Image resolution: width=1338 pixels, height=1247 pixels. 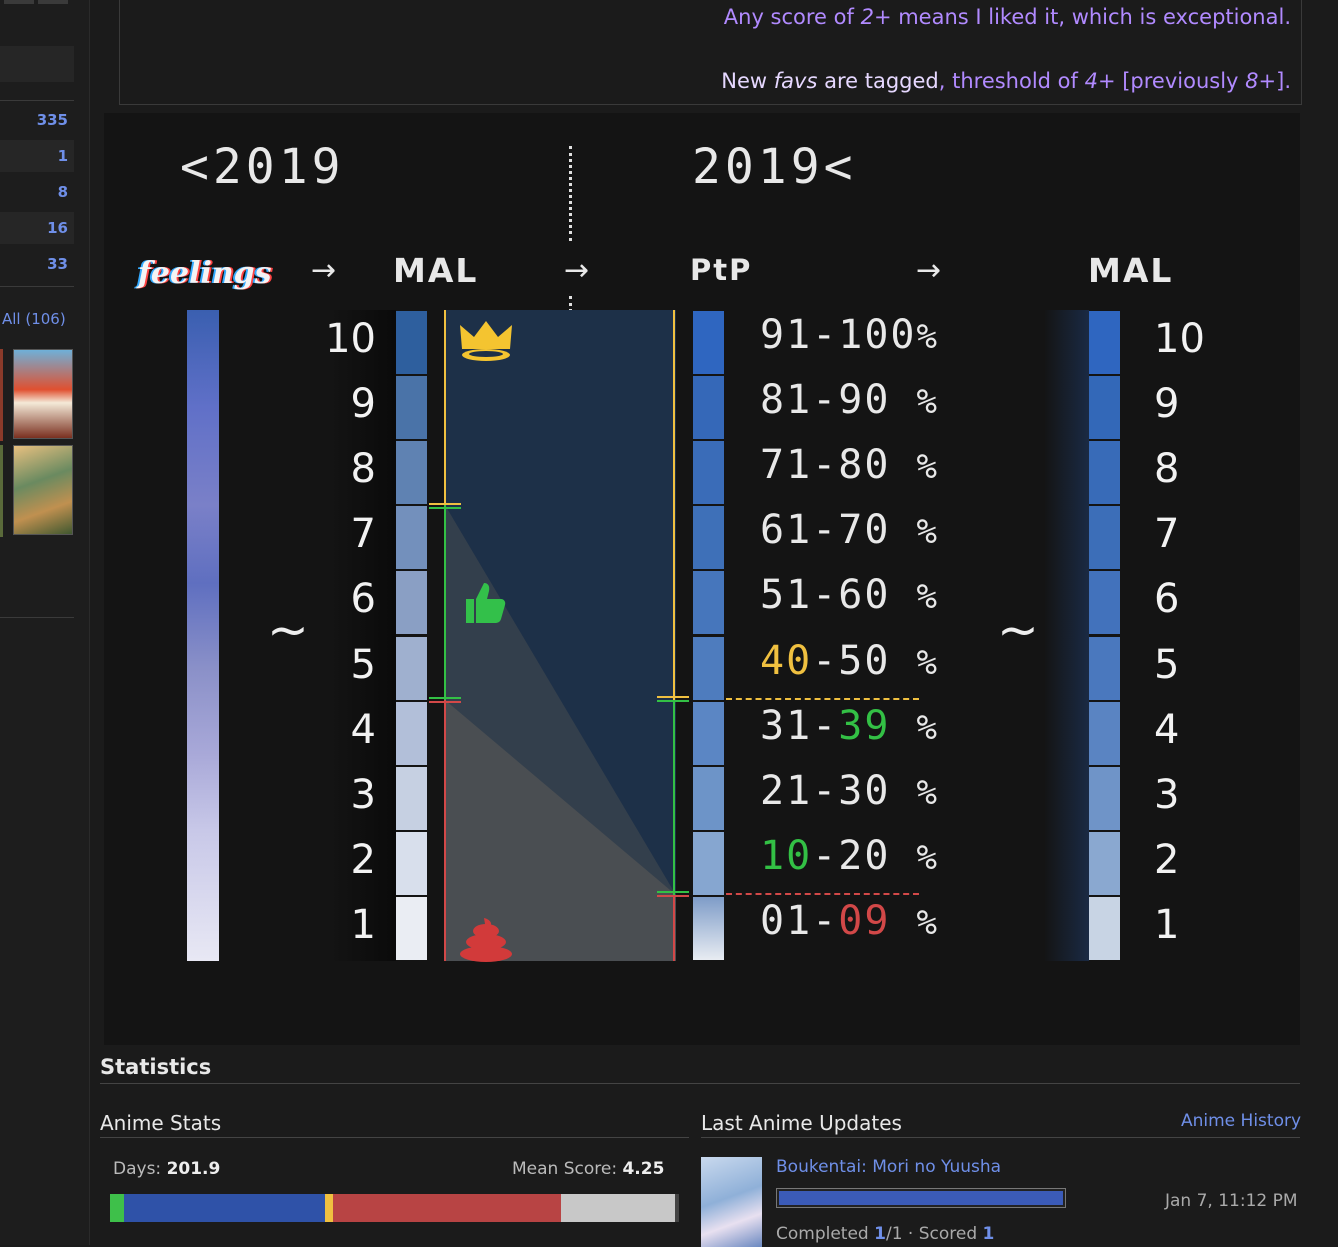 What do you see at coordinates (674, 797) in the screenshot?
I see `green-bracket` at bounding box center [674, 797].